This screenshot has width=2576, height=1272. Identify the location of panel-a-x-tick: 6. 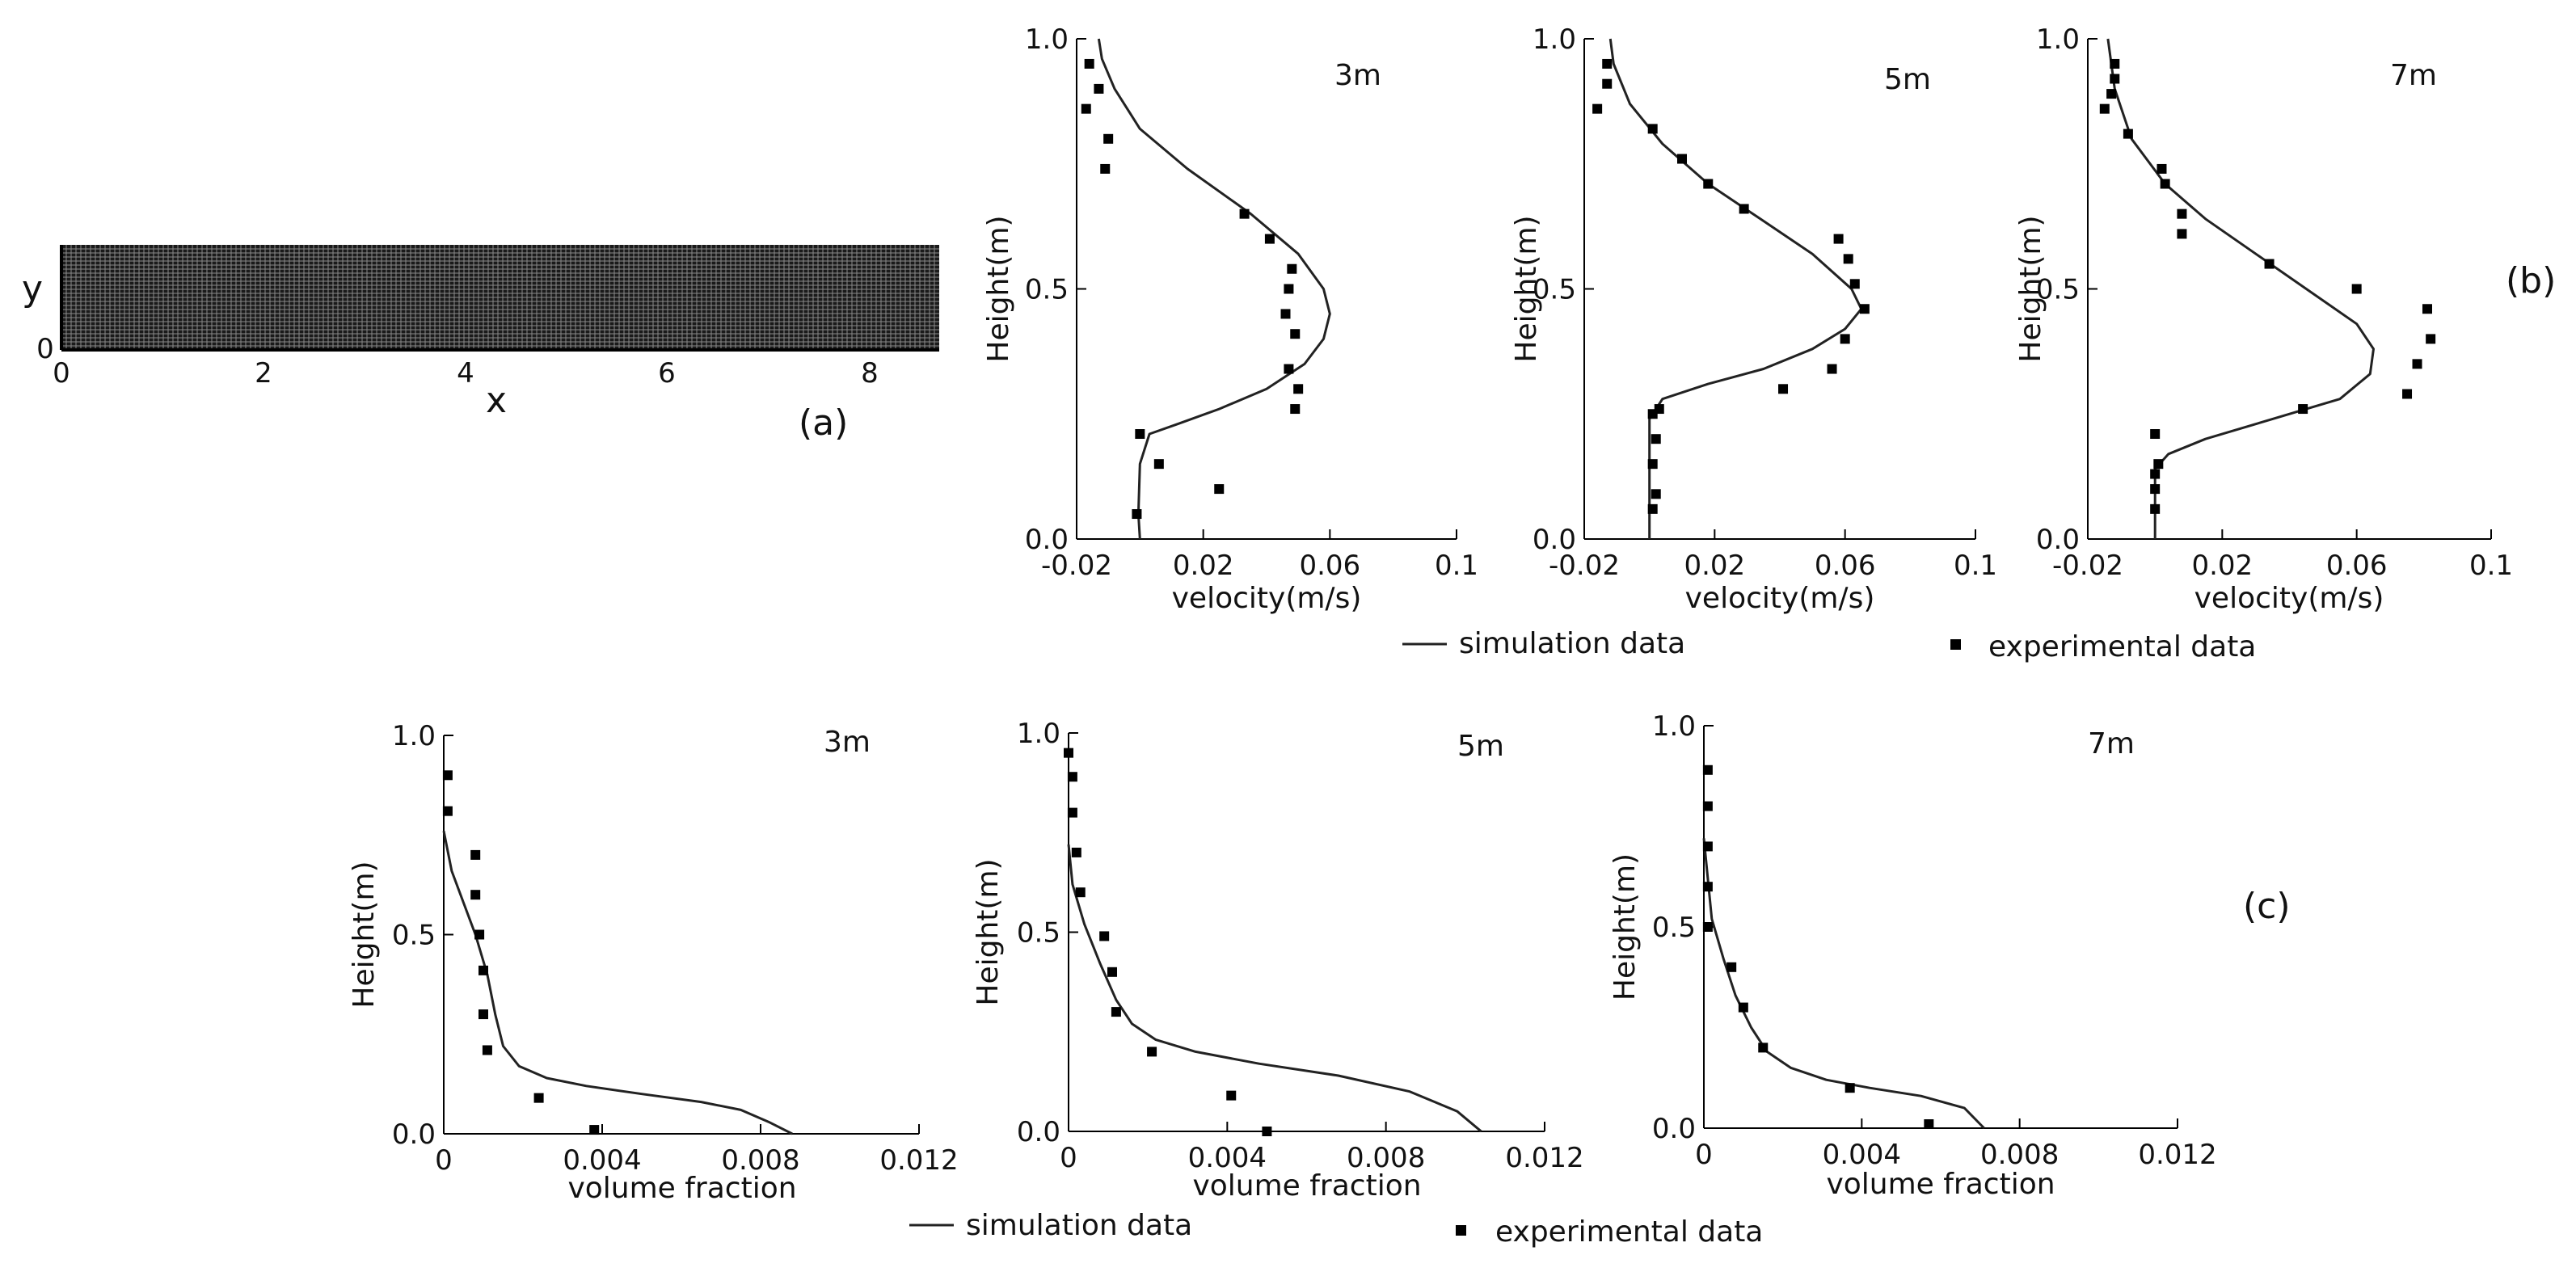
(667, 373).